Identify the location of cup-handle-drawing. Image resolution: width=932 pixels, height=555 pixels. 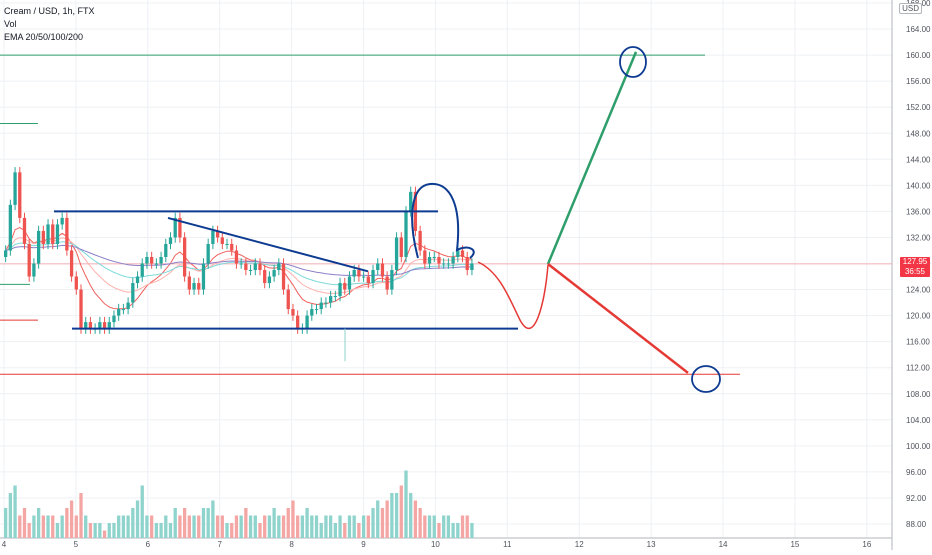
(443, 220).